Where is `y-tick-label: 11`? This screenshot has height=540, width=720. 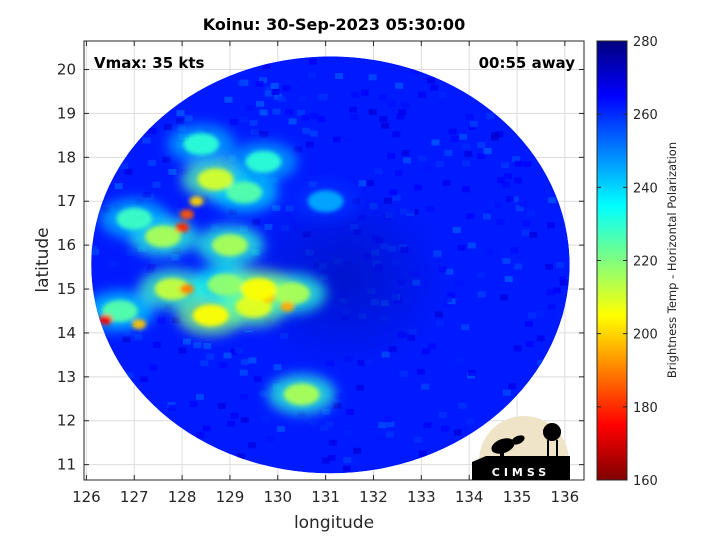 y-tick-label: 11 is located at coordinates (66, 465).